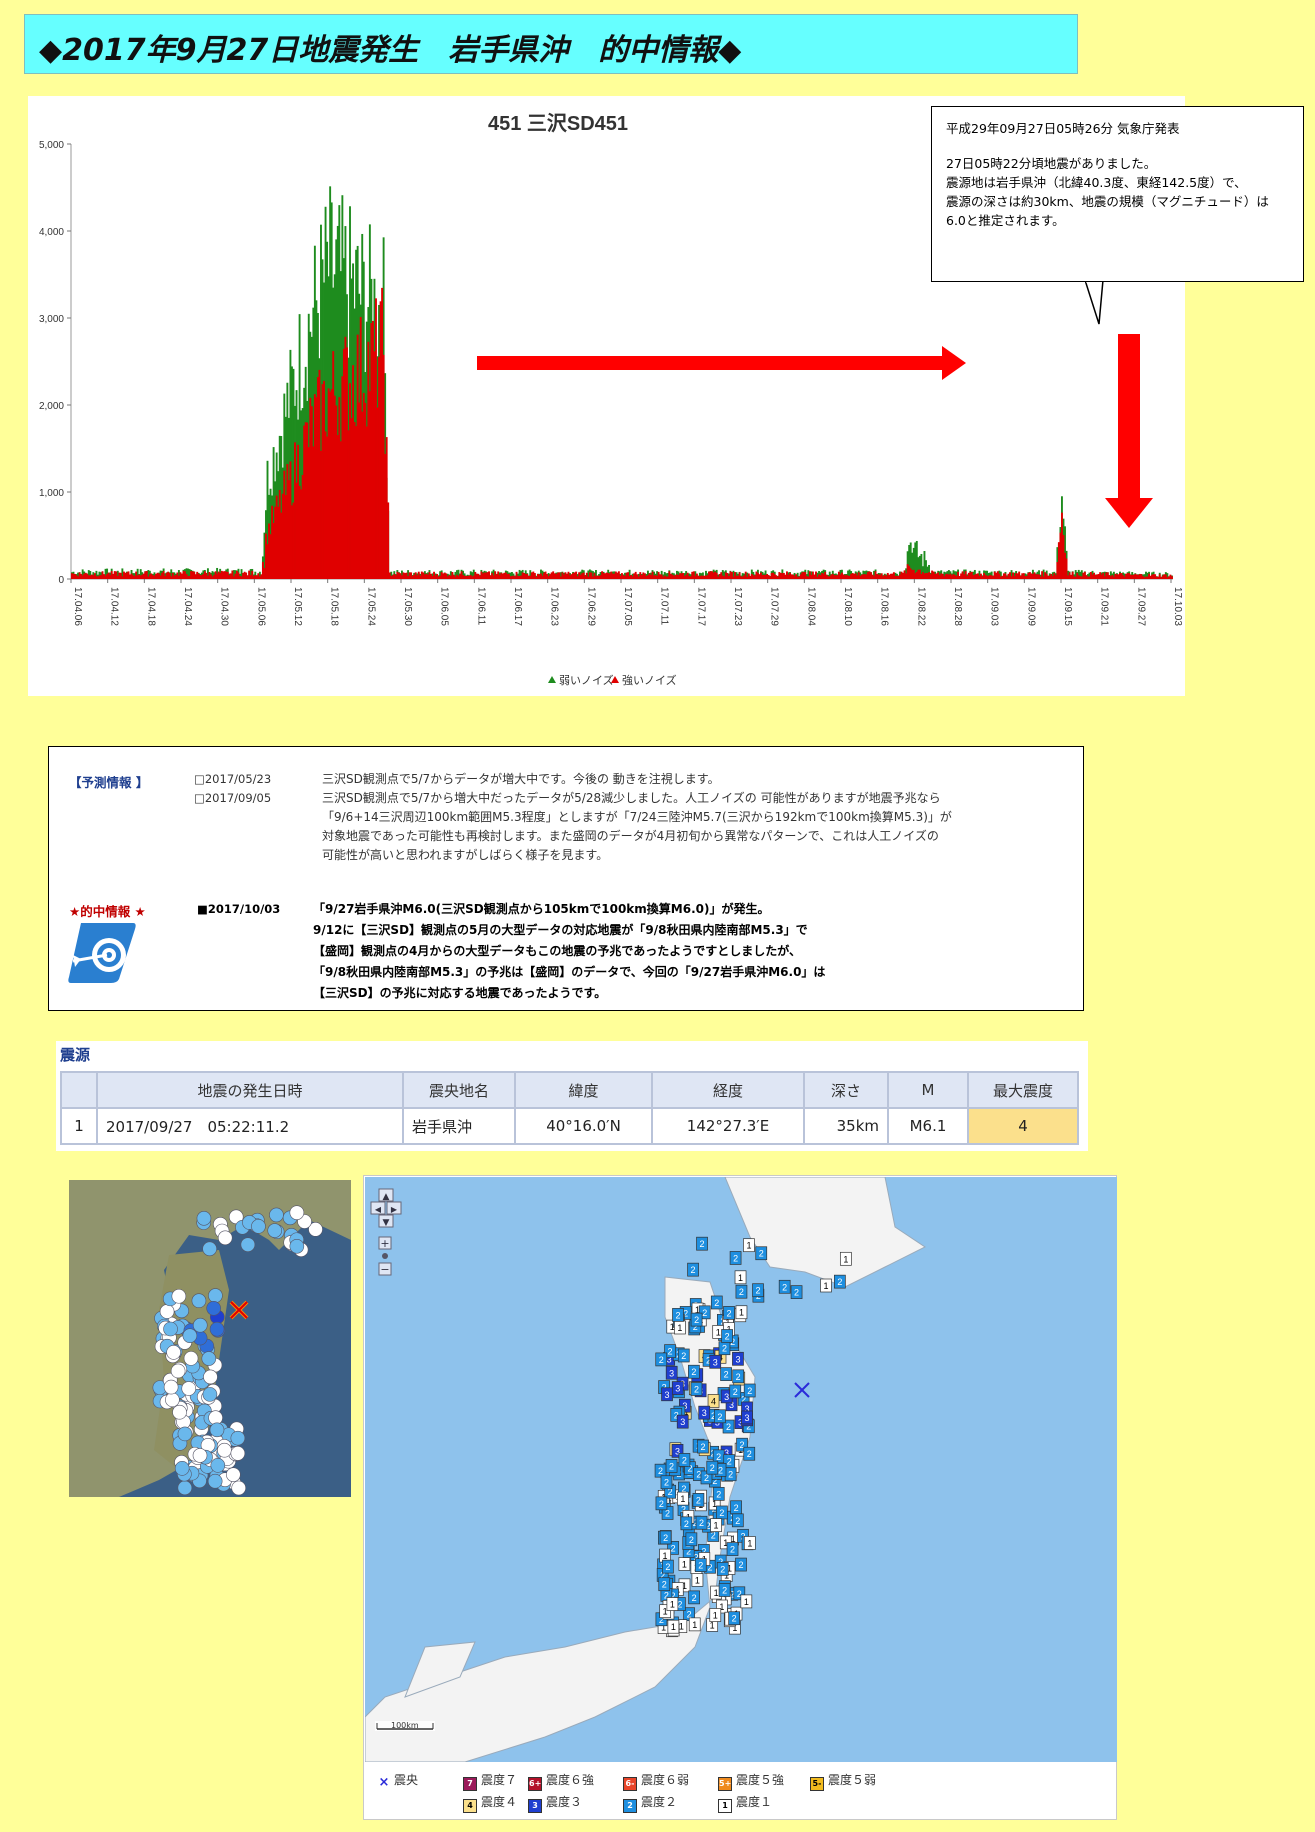 This screenshot has height=1832, width=1315. I want to click on x-tick-label: 17.07.11, so click(664, 606).